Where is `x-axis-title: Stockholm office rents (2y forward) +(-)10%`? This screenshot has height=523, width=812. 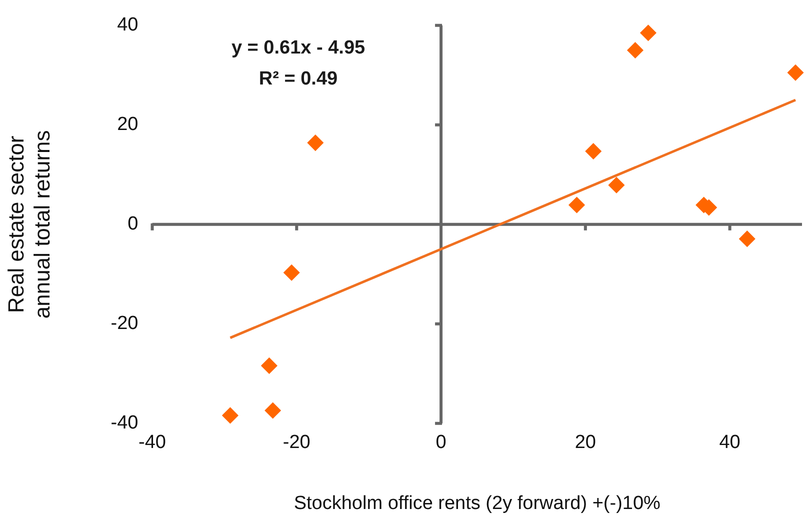
x-axis-title: Stockholm office rents (2y forward) +(-)10% is located at coordinates (477, 503).